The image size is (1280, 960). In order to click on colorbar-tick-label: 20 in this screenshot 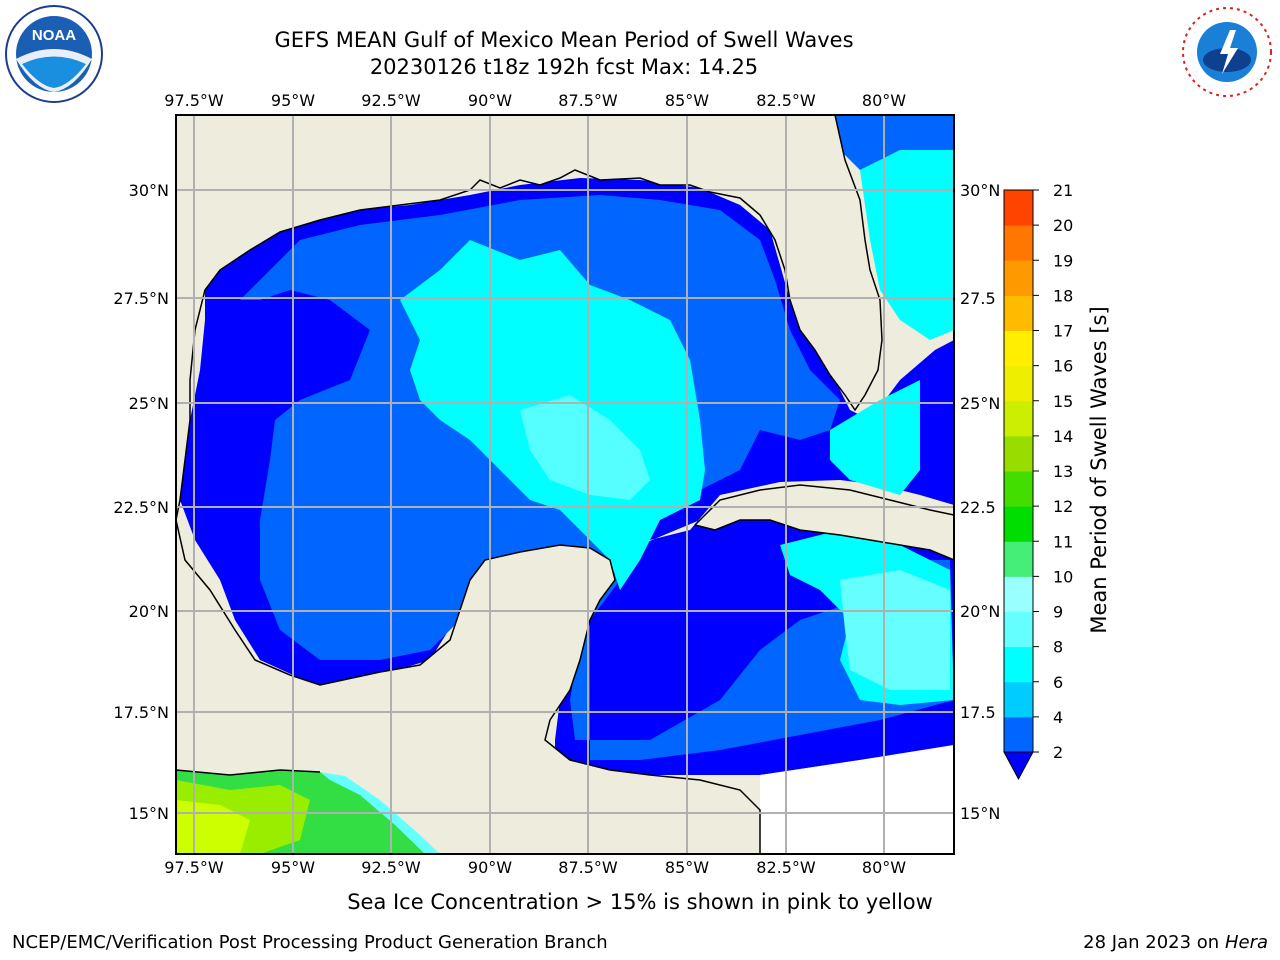, I will do `click(1063, 225)`.